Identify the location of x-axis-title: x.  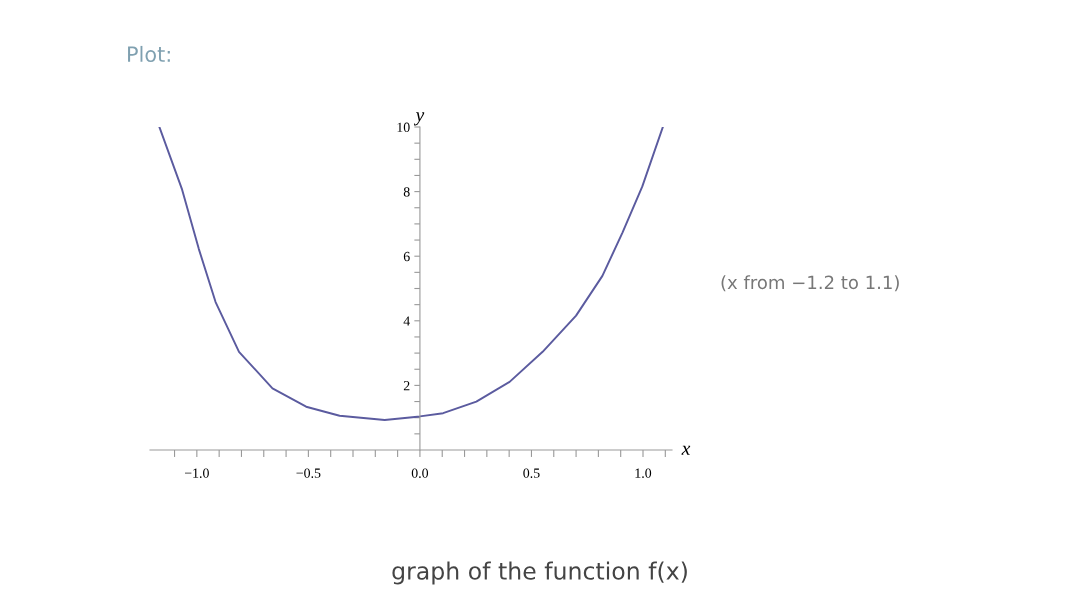
(686, 450).